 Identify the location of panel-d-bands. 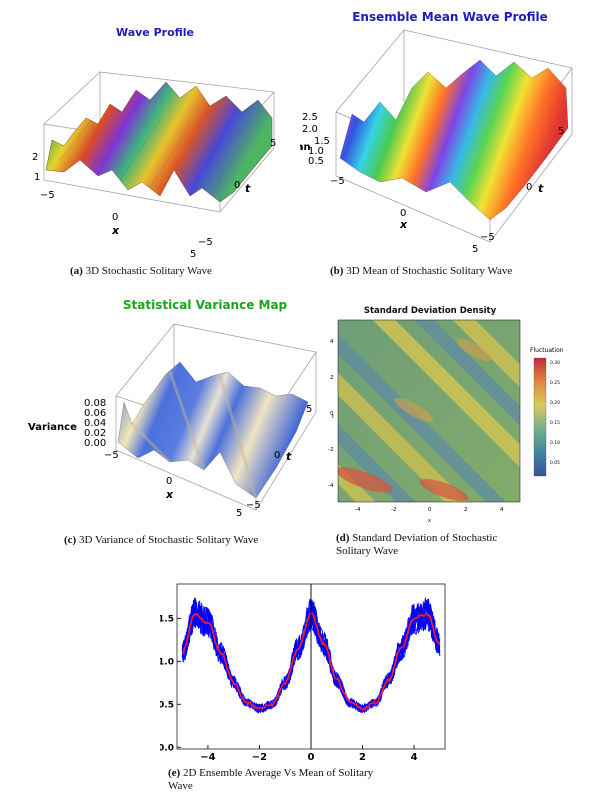
(429, 411).